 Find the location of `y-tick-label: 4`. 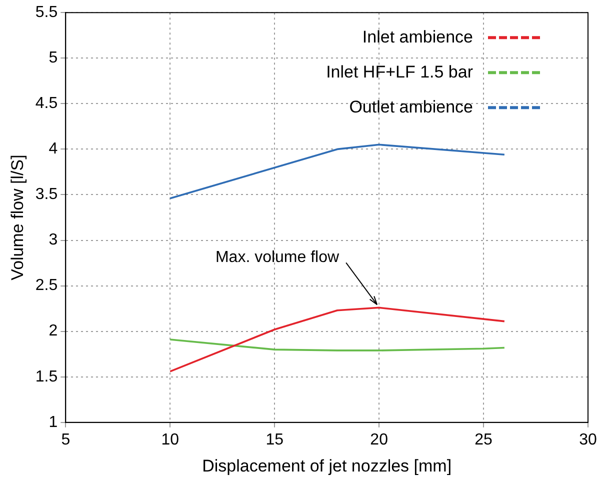

y-tick-label: 4 is located at coordinates (53, 149).